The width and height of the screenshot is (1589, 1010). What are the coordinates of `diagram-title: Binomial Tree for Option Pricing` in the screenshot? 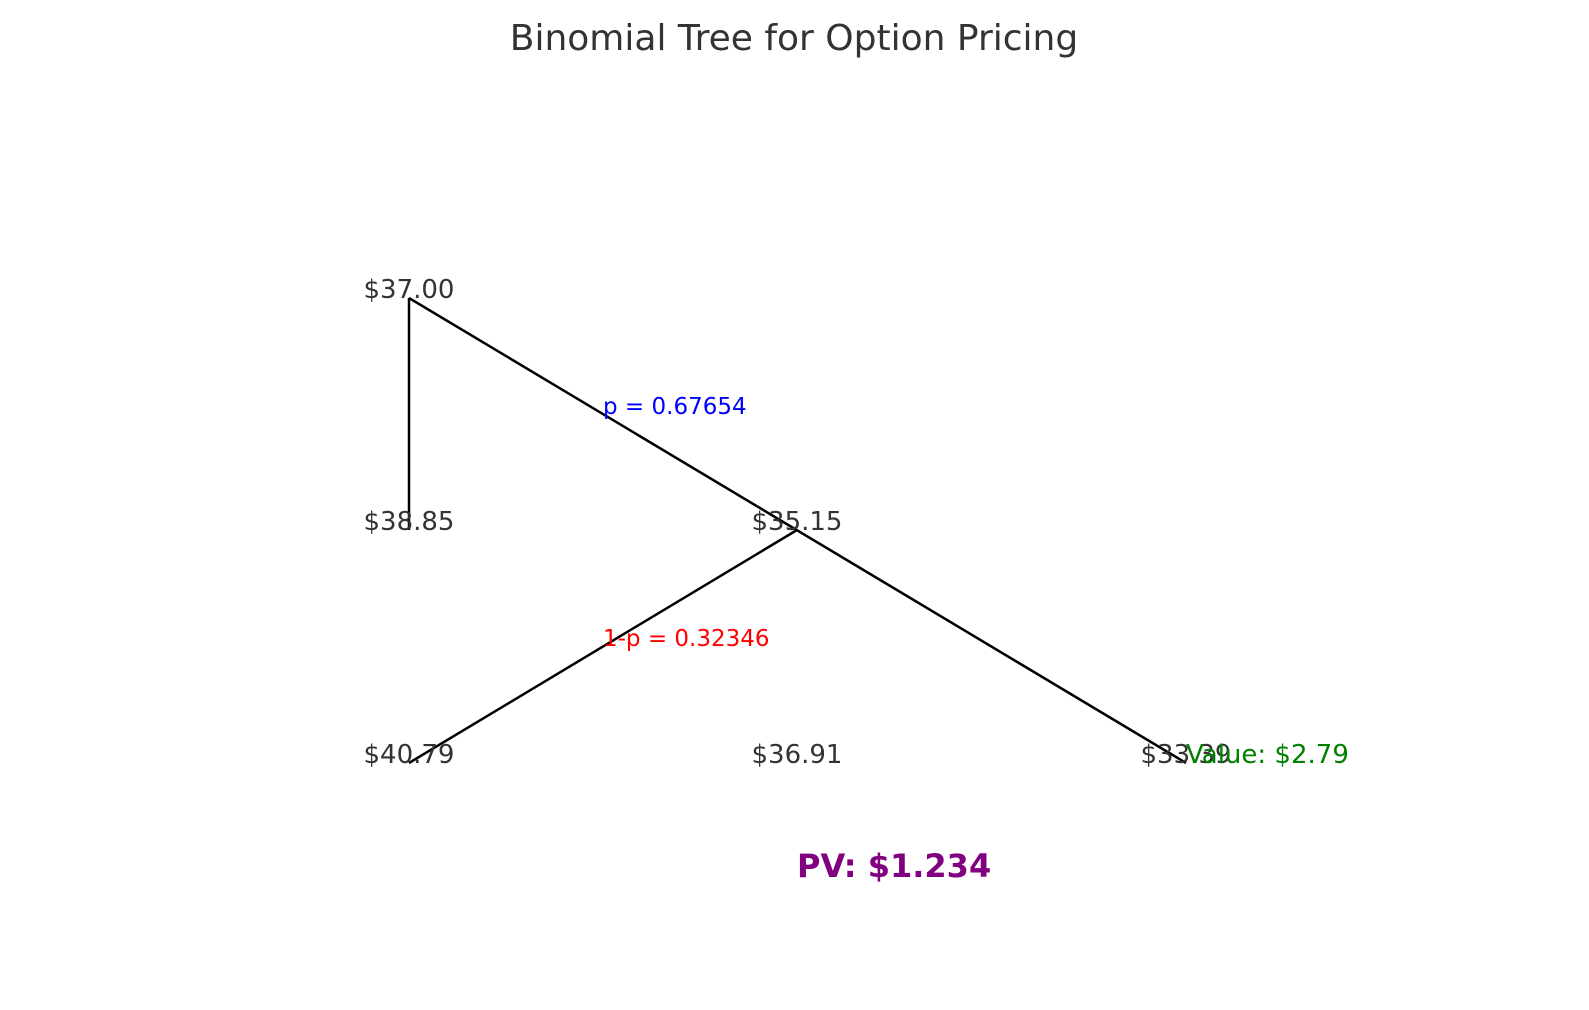 It's located at (794, 38).